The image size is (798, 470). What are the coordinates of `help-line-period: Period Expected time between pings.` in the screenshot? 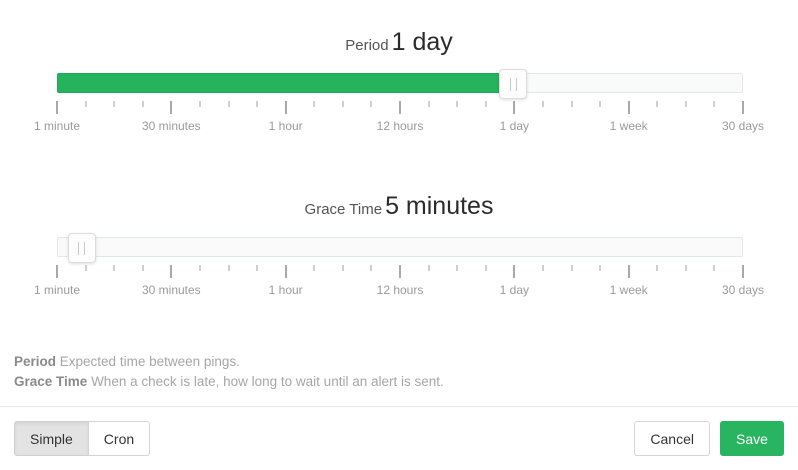 It's located at (229, 362).